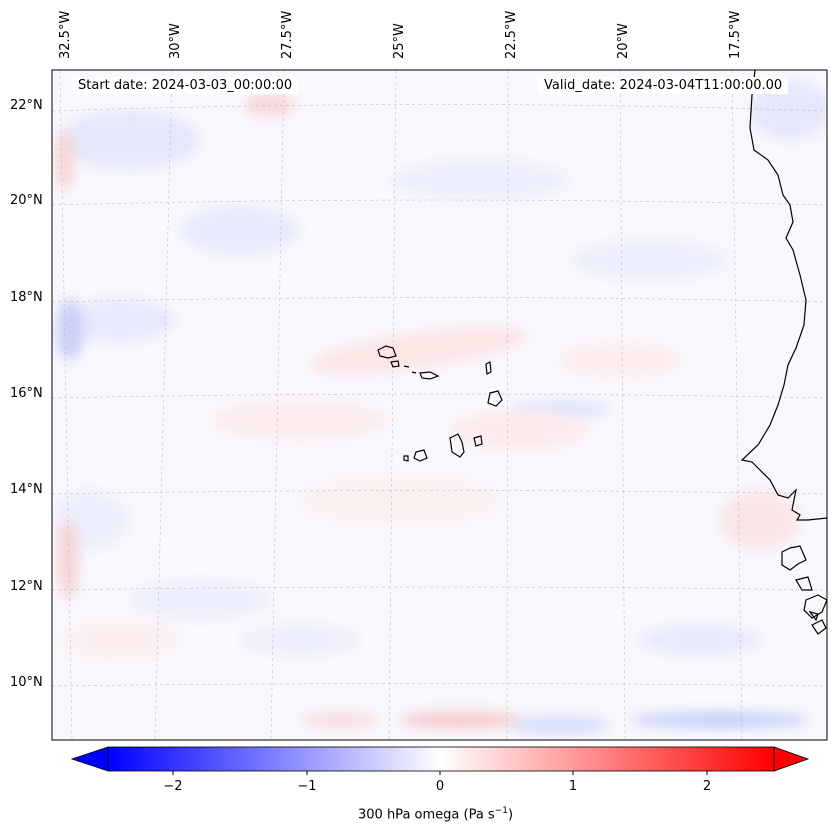 The height and width of the screenshot is (839, 837). Describe the element at coordinates (440, 786) in the screenshot. I see `colorbar-tick-0: 0` at that location.